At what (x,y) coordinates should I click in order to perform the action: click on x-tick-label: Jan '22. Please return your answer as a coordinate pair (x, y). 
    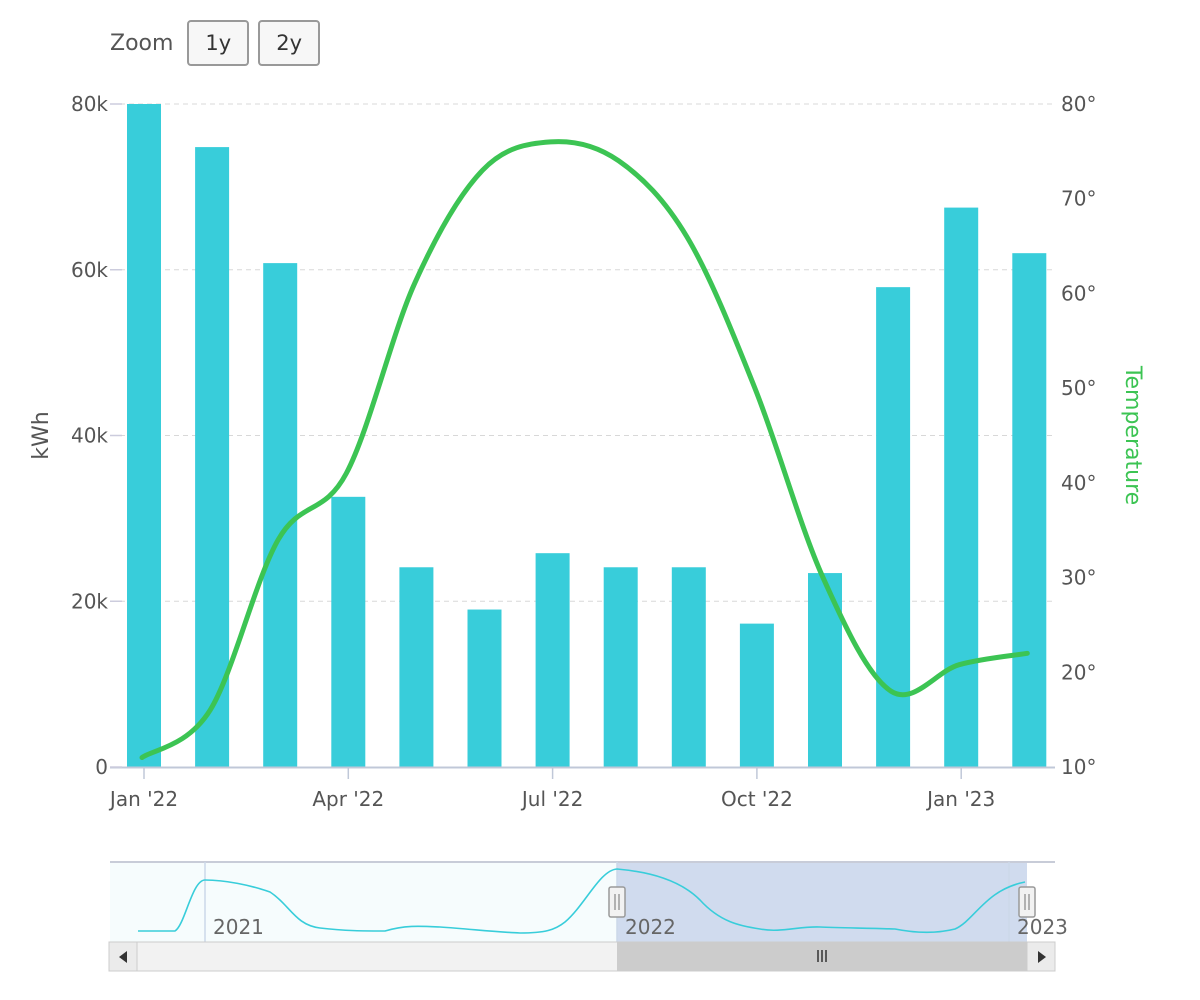
    Looking at the image, I should click on (143, 799).